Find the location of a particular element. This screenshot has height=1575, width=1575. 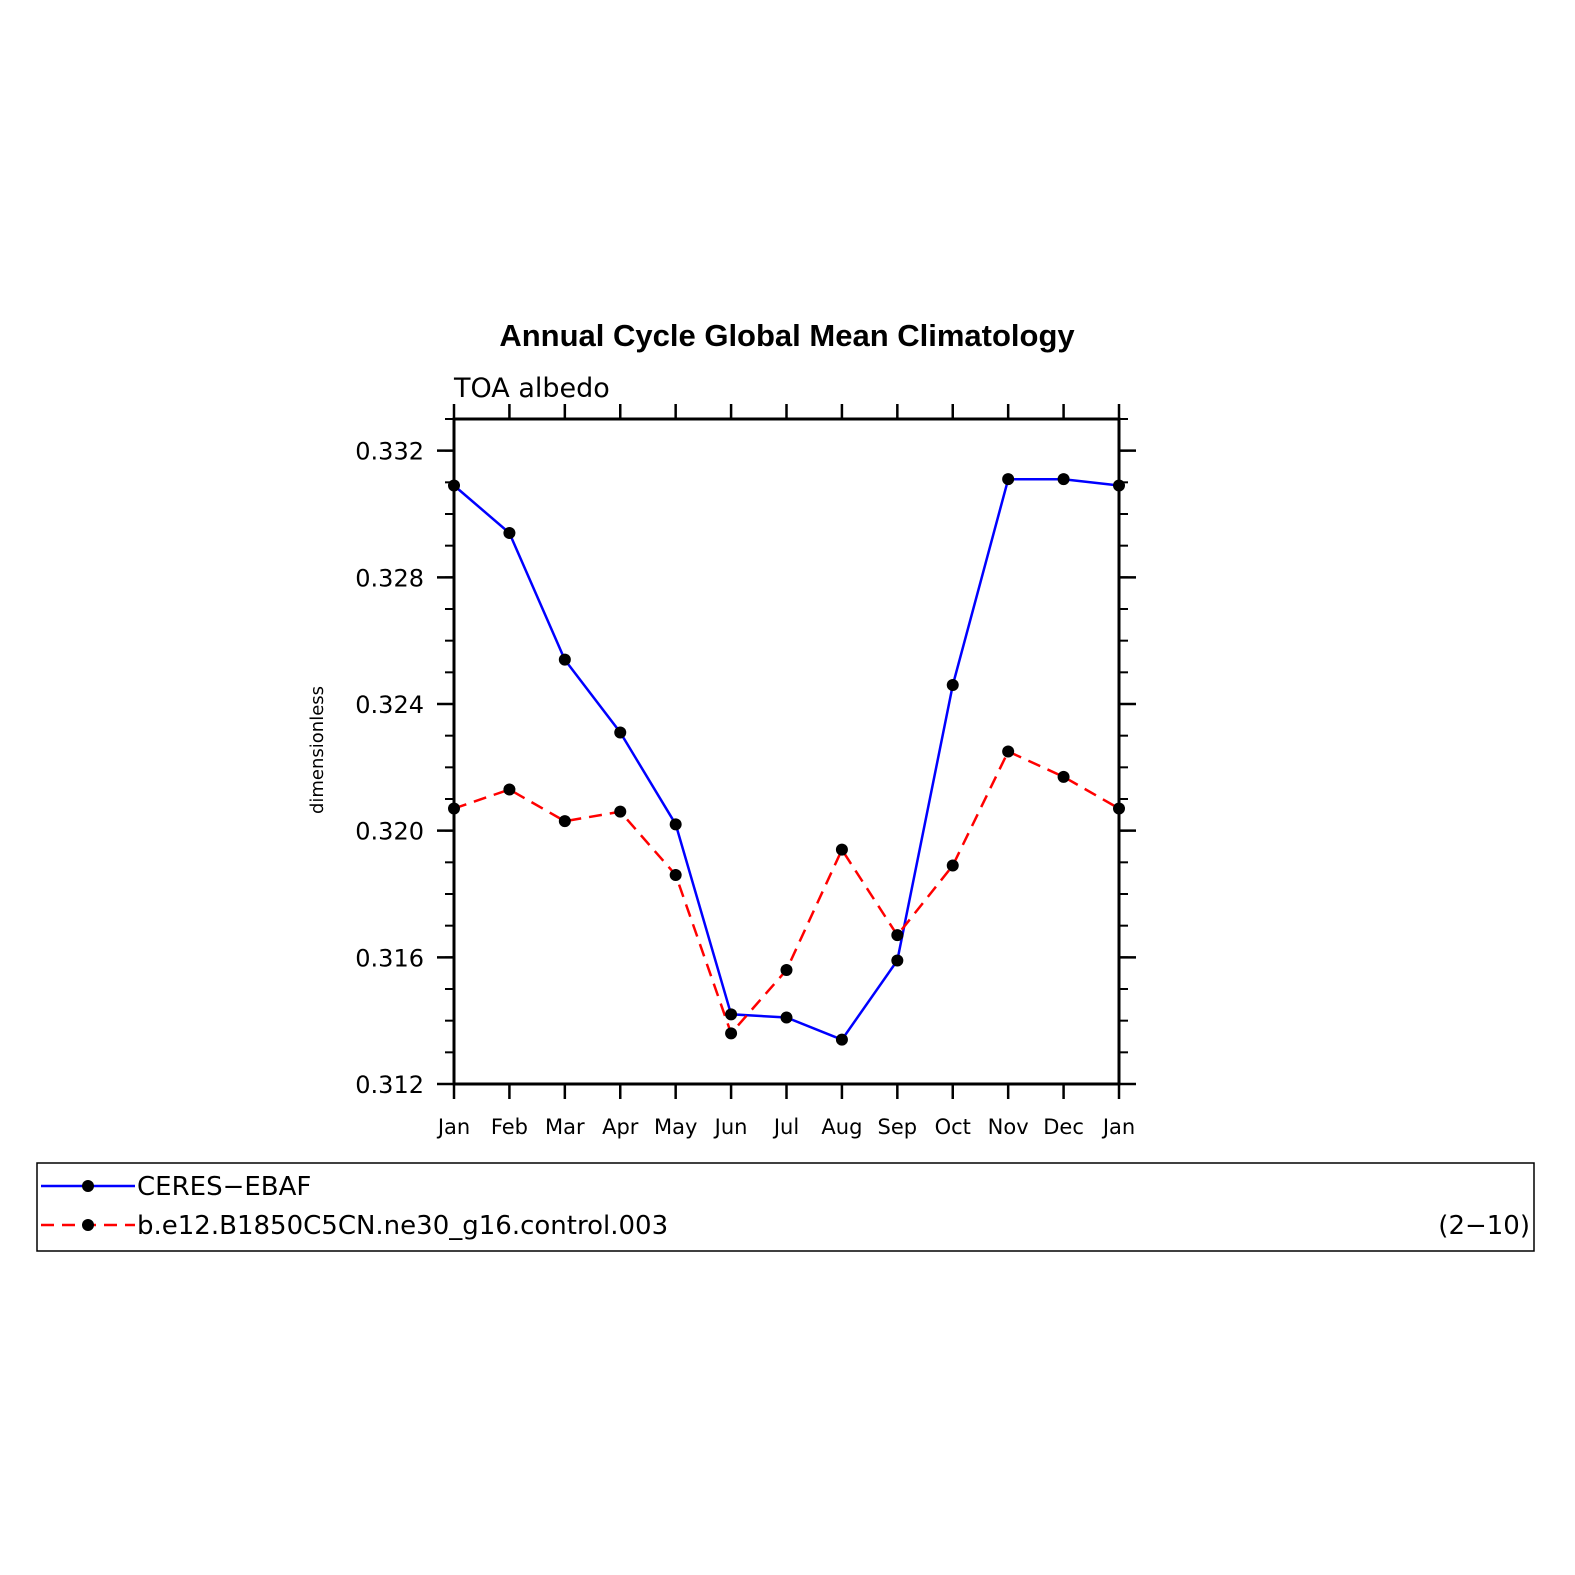

legend-marker-model is located at coordinates (88, 1225).